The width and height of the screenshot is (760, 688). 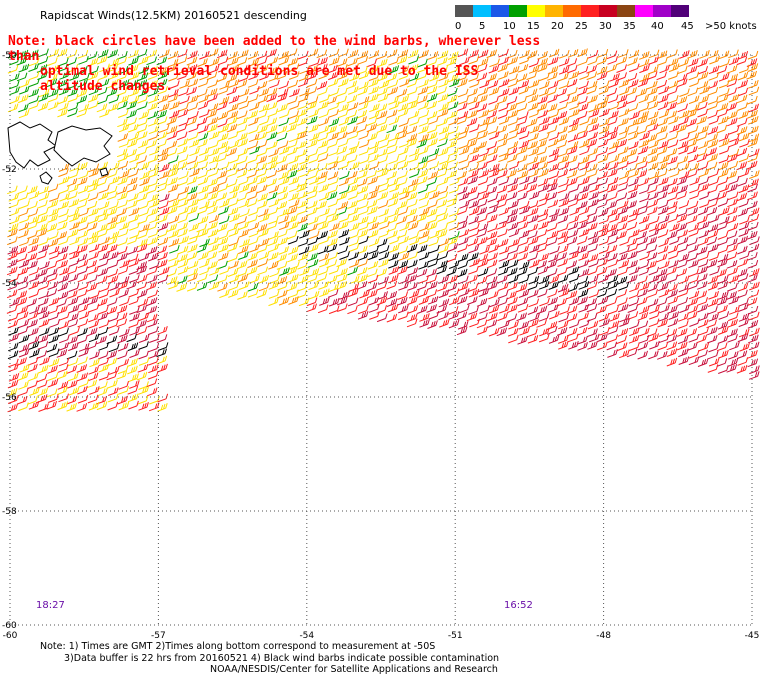 I want to click on axis-tick-label: -48, so click(x=603, y=636).